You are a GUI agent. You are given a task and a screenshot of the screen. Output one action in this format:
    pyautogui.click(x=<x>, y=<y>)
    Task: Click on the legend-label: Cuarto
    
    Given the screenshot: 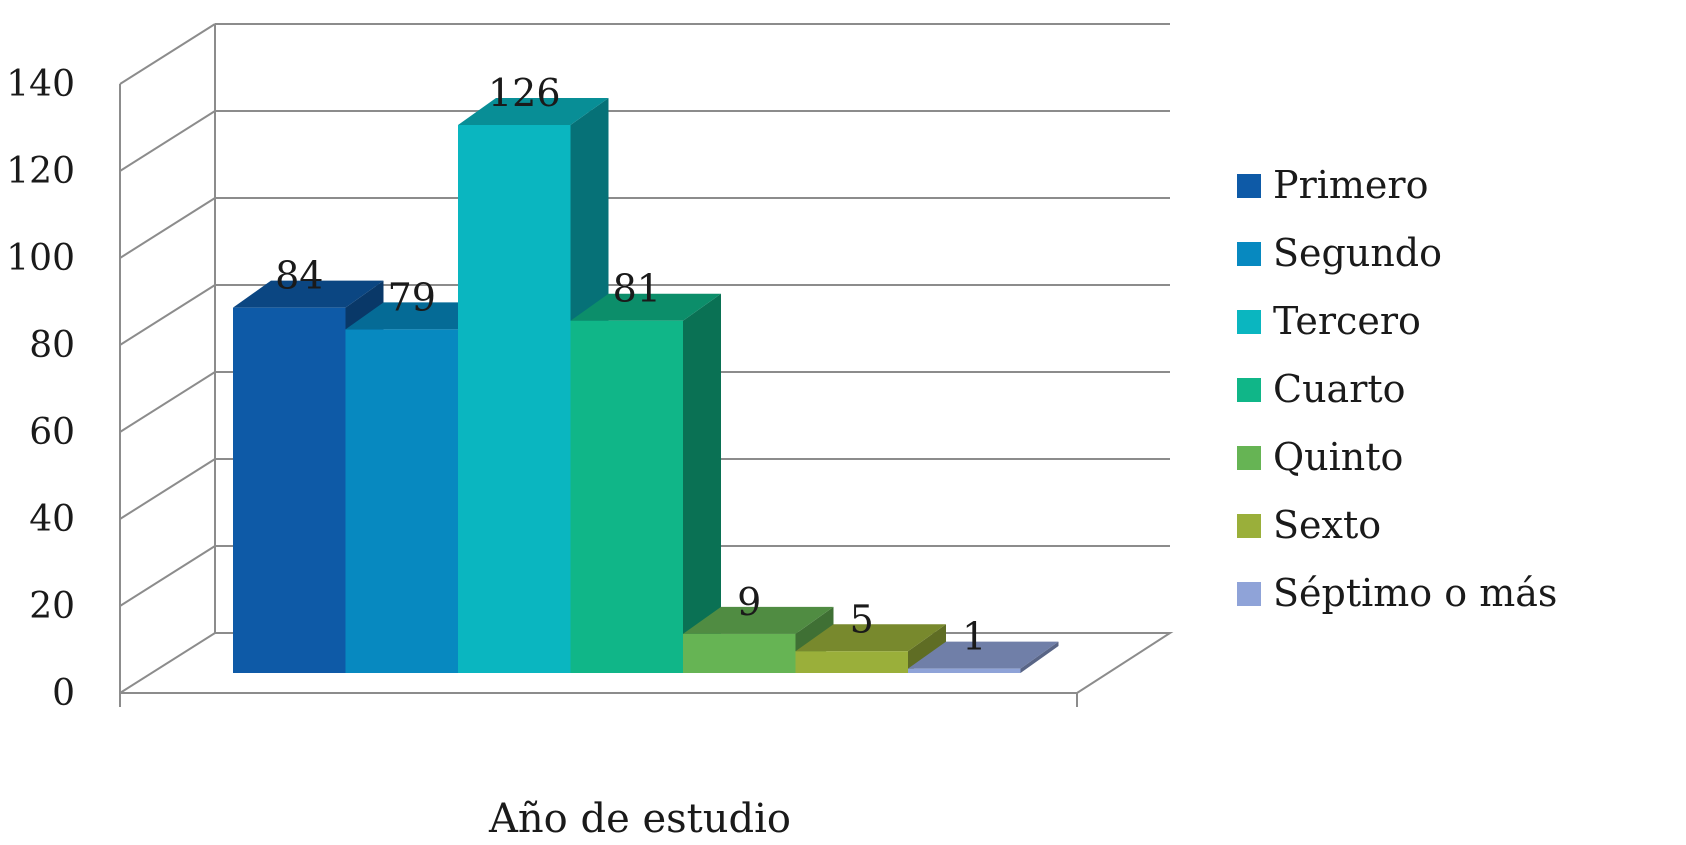 What is the action you would take?
    pyautogui.click(x=1339, y=389)
    